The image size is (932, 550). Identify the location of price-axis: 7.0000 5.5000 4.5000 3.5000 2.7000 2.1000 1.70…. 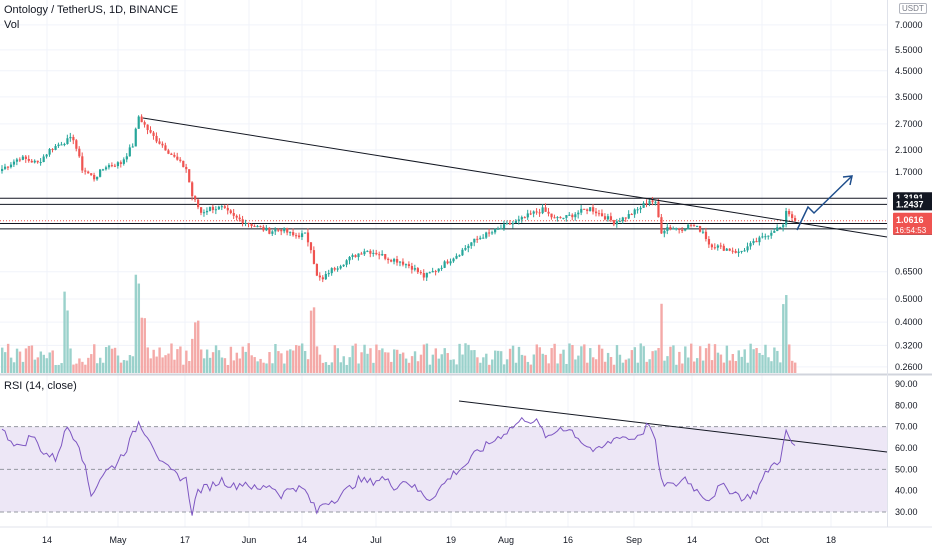
(912, 196).